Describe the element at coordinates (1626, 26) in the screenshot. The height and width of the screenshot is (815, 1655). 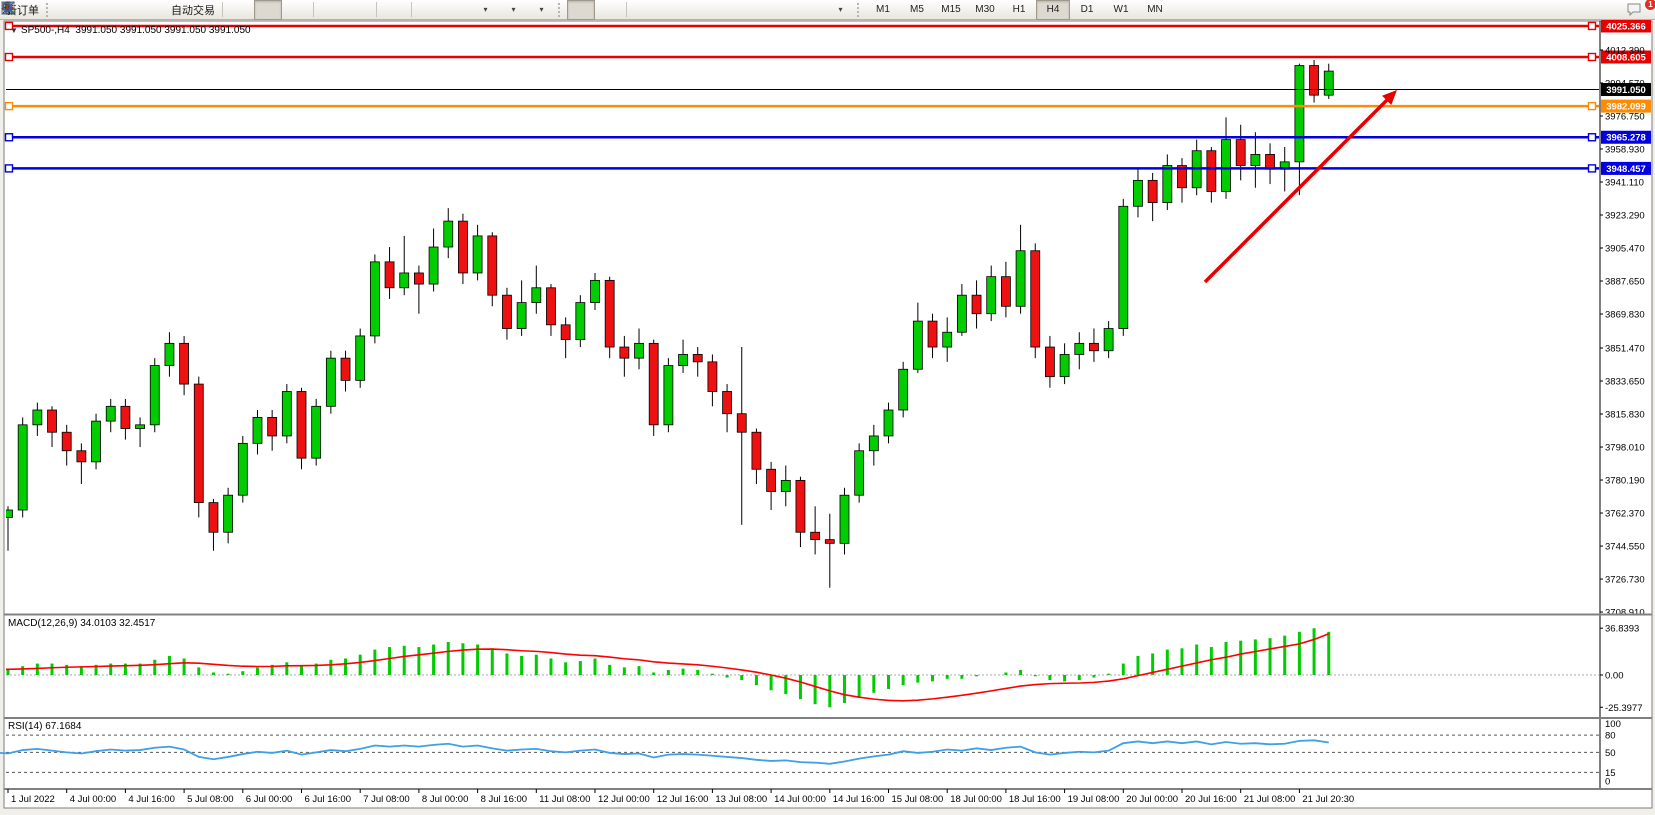
I see `price-badge-label: 4025.366` at that location.